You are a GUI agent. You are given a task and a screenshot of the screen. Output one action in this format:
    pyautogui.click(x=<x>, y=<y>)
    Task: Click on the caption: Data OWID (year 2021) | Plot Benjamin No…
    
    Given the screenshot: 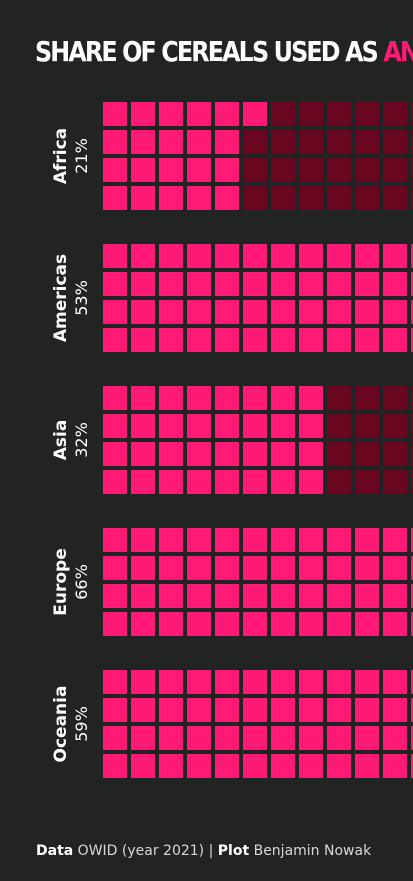 What is the action you would take?
    pyautogui.click(x=203, y=851)
    